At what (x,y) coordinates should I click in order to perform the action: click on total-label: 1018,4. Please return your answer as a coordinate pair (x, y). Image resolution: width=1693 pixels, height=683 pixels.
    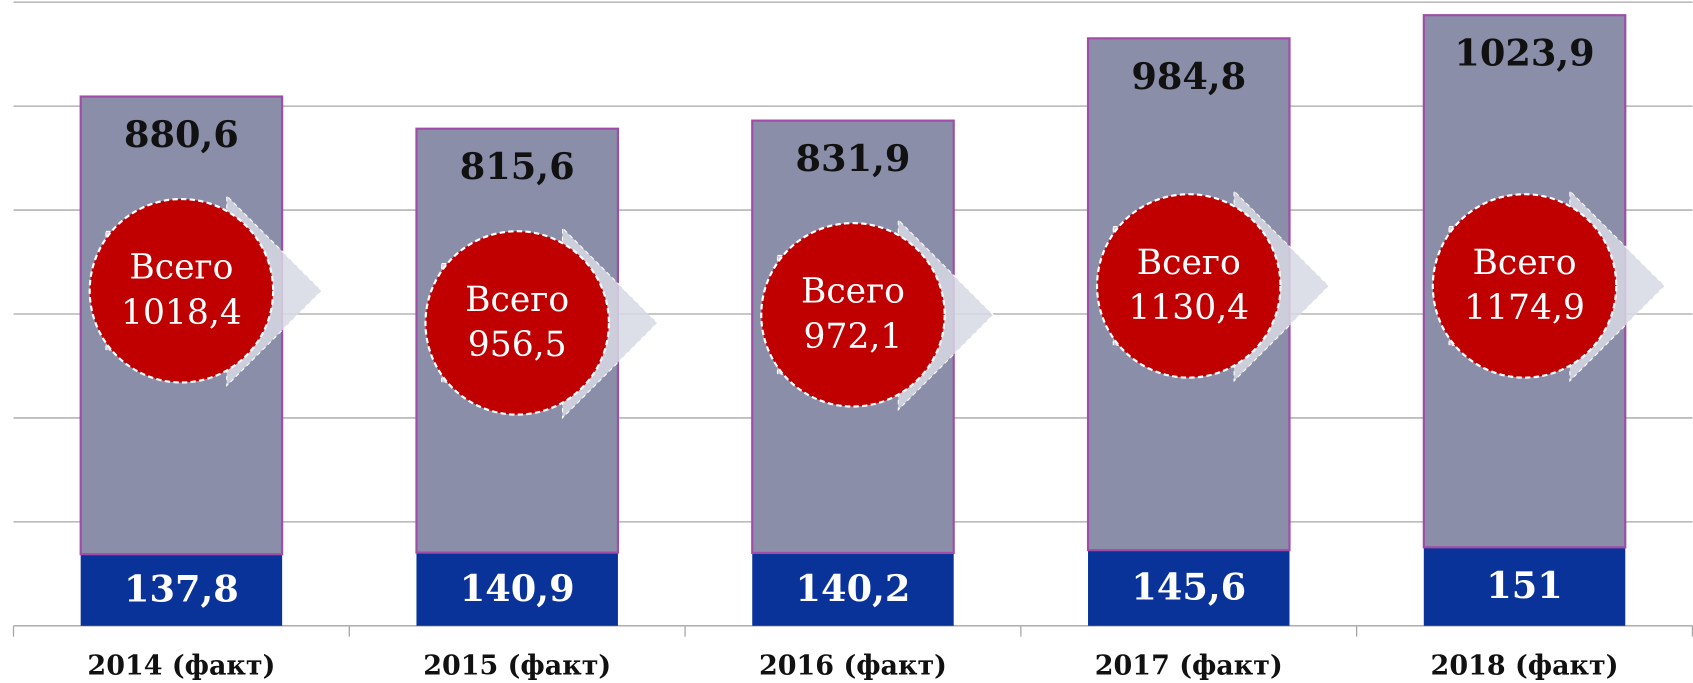
    Looking at the image, I should click on (181, 313).